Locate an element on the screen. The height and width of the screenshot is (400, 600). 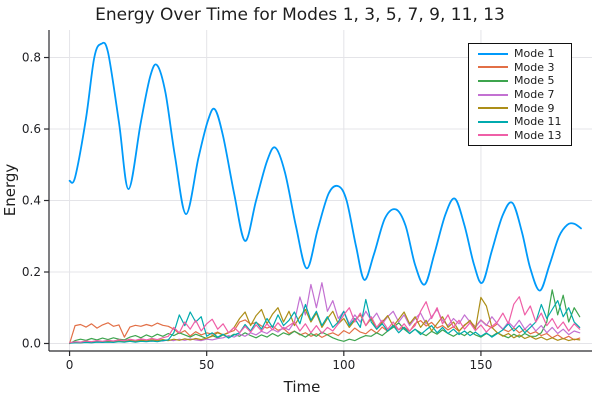
legend-entry: Mode 1 is located at coordinates (520, 54).